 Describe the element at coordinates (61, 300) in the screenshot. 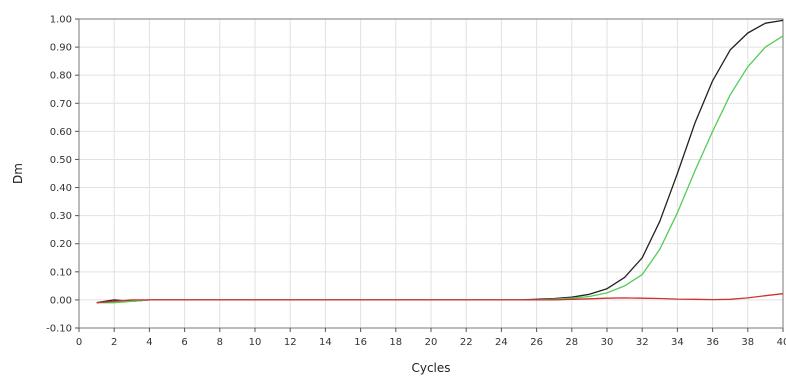

I see `y-tick-label: 0.00` at that location.